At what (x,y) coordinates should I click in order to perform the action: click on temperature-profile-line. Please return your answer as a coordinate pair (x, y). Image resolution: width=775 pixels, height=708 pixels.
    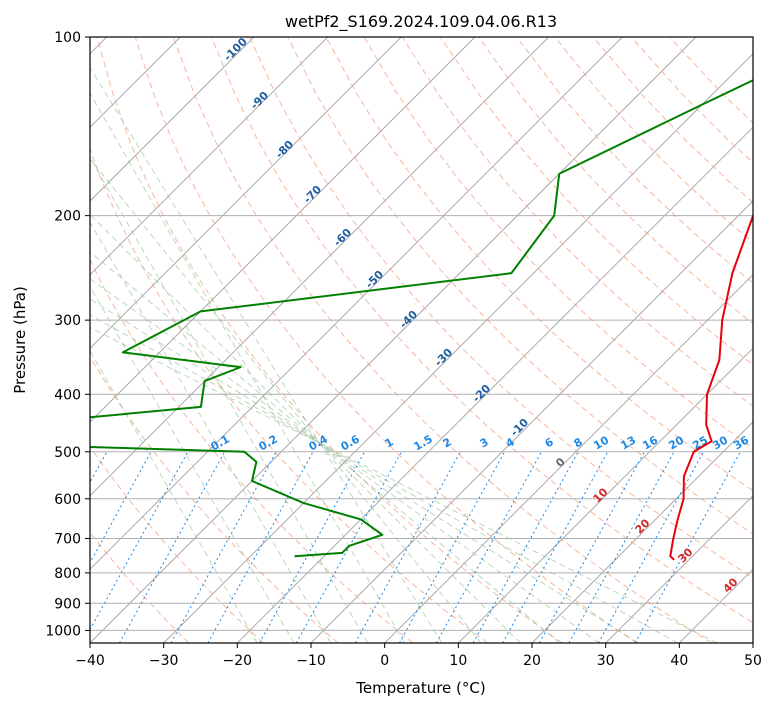
    Looking at the image, I should click on (711, 387).